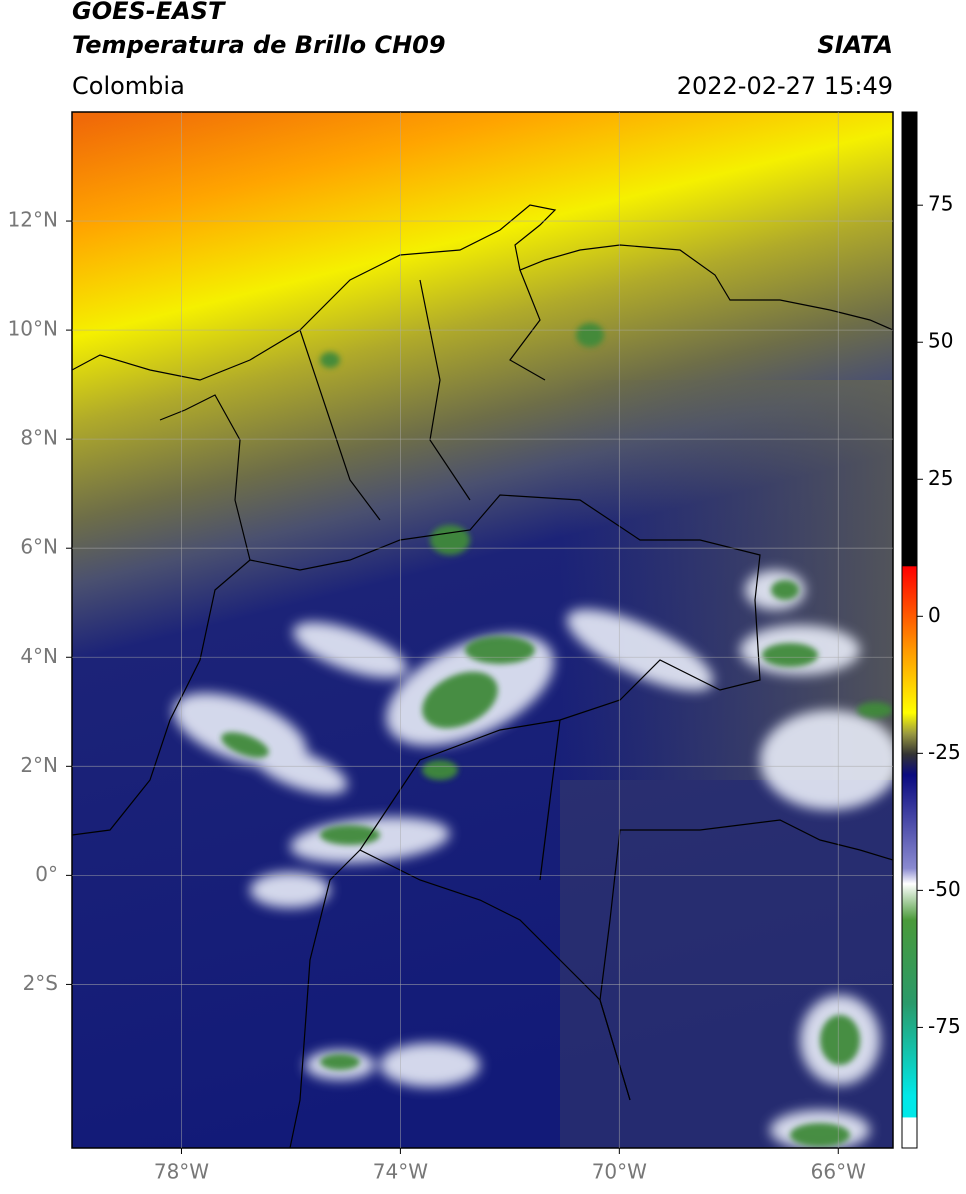 This screenshot has height=1194, width=966. What do you see at coordinates (259, 45) in the screenshot?
I see `subtitle: Temperatura de Brillo CH09` at bounding box center [259, 45].